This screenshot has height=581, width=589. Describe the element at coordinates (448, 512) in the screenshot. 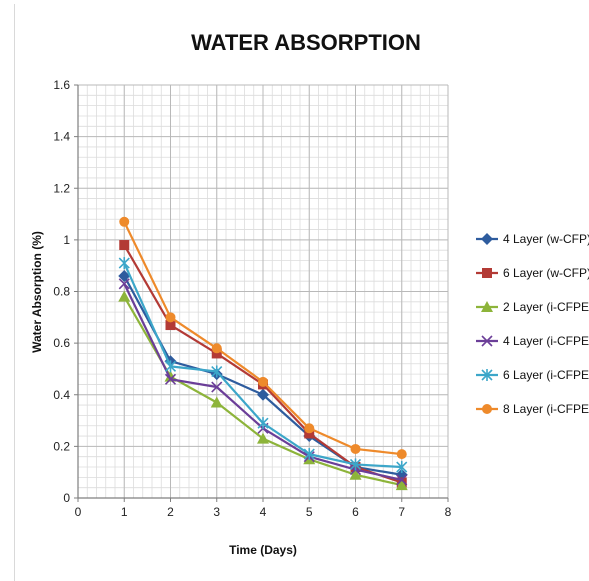

I see `x-tick-label: 8` at that location.